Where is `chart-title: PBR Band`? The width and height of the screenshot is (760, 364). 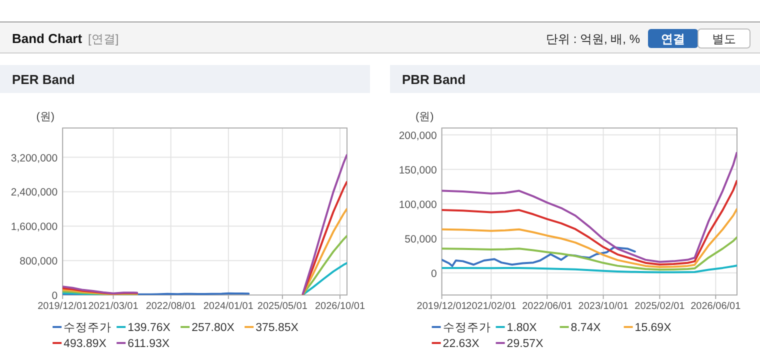 chart-title: PBR Band is located at coordinates (434, 79).